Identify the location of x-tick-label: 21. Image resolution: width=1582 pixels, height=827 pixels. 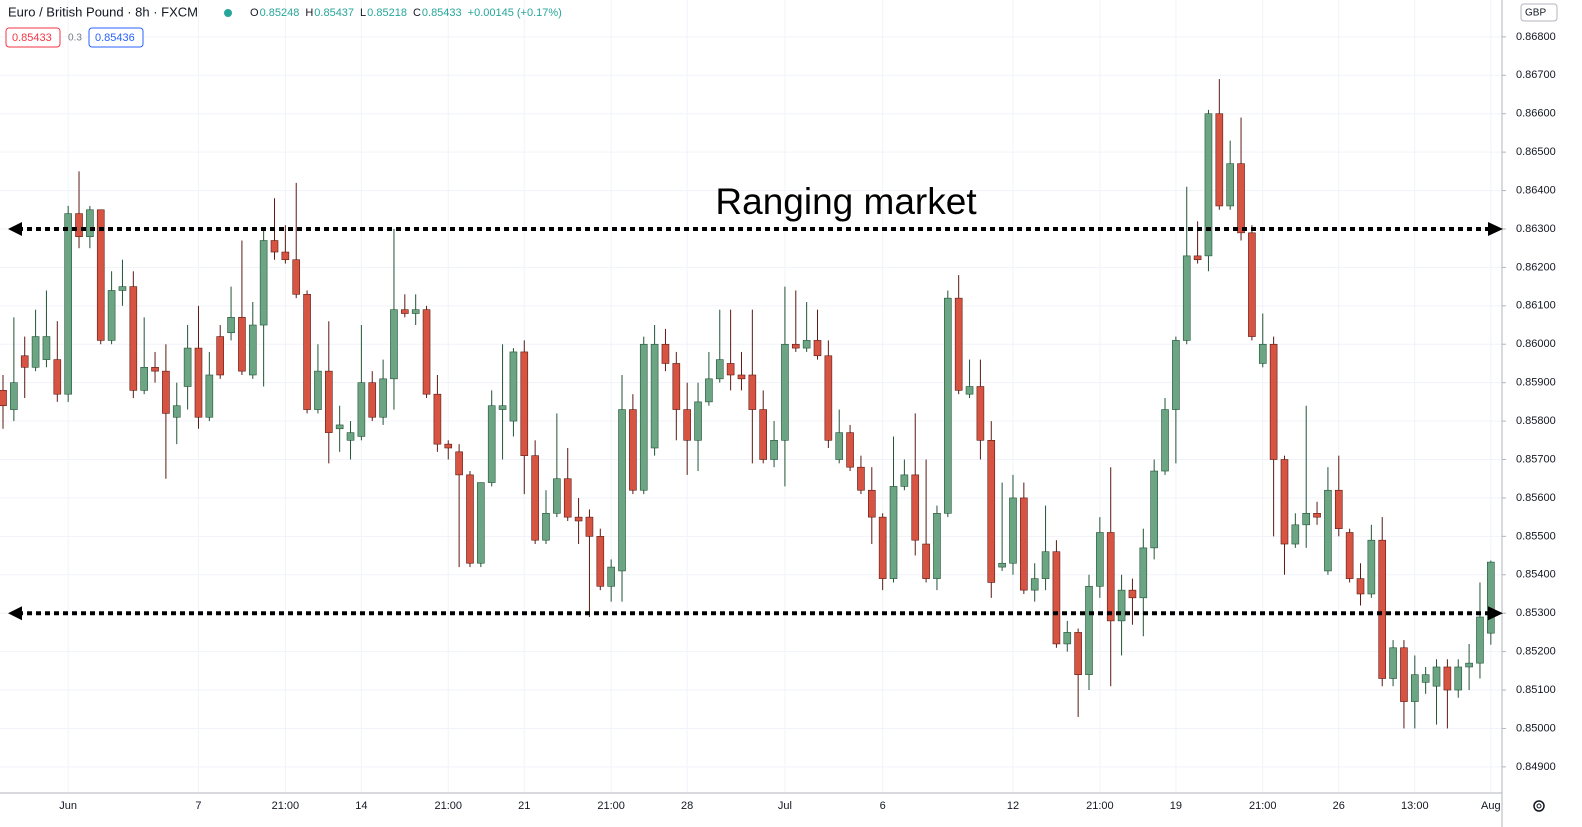
(524, 806).